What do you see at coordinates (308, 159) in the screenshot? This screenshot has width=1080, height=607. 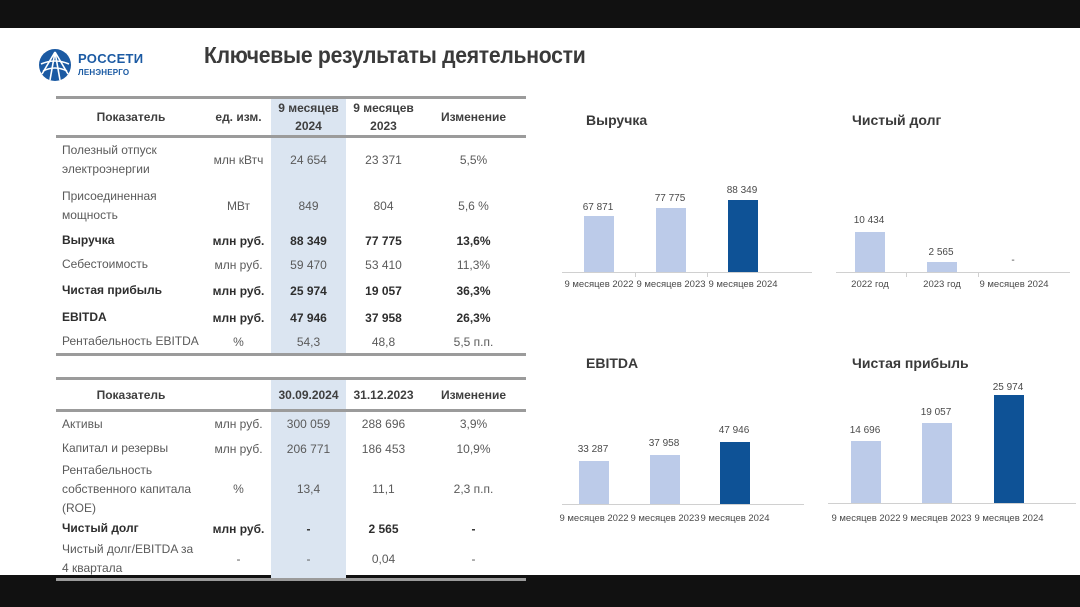 I see `row-value-2024: 24 654` at bounding box center [308, 159].